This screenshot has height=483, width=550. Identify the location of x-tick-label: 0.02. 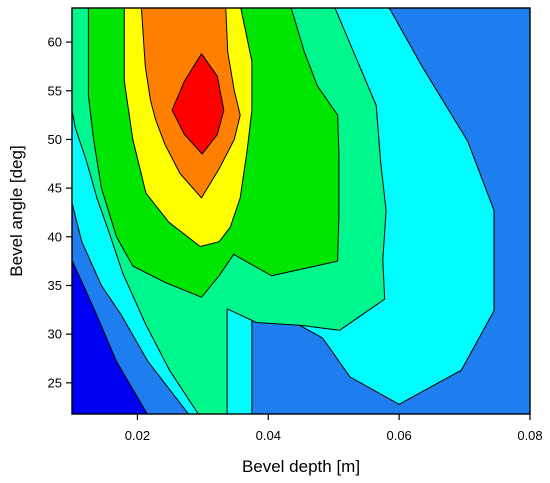
(137, 435).